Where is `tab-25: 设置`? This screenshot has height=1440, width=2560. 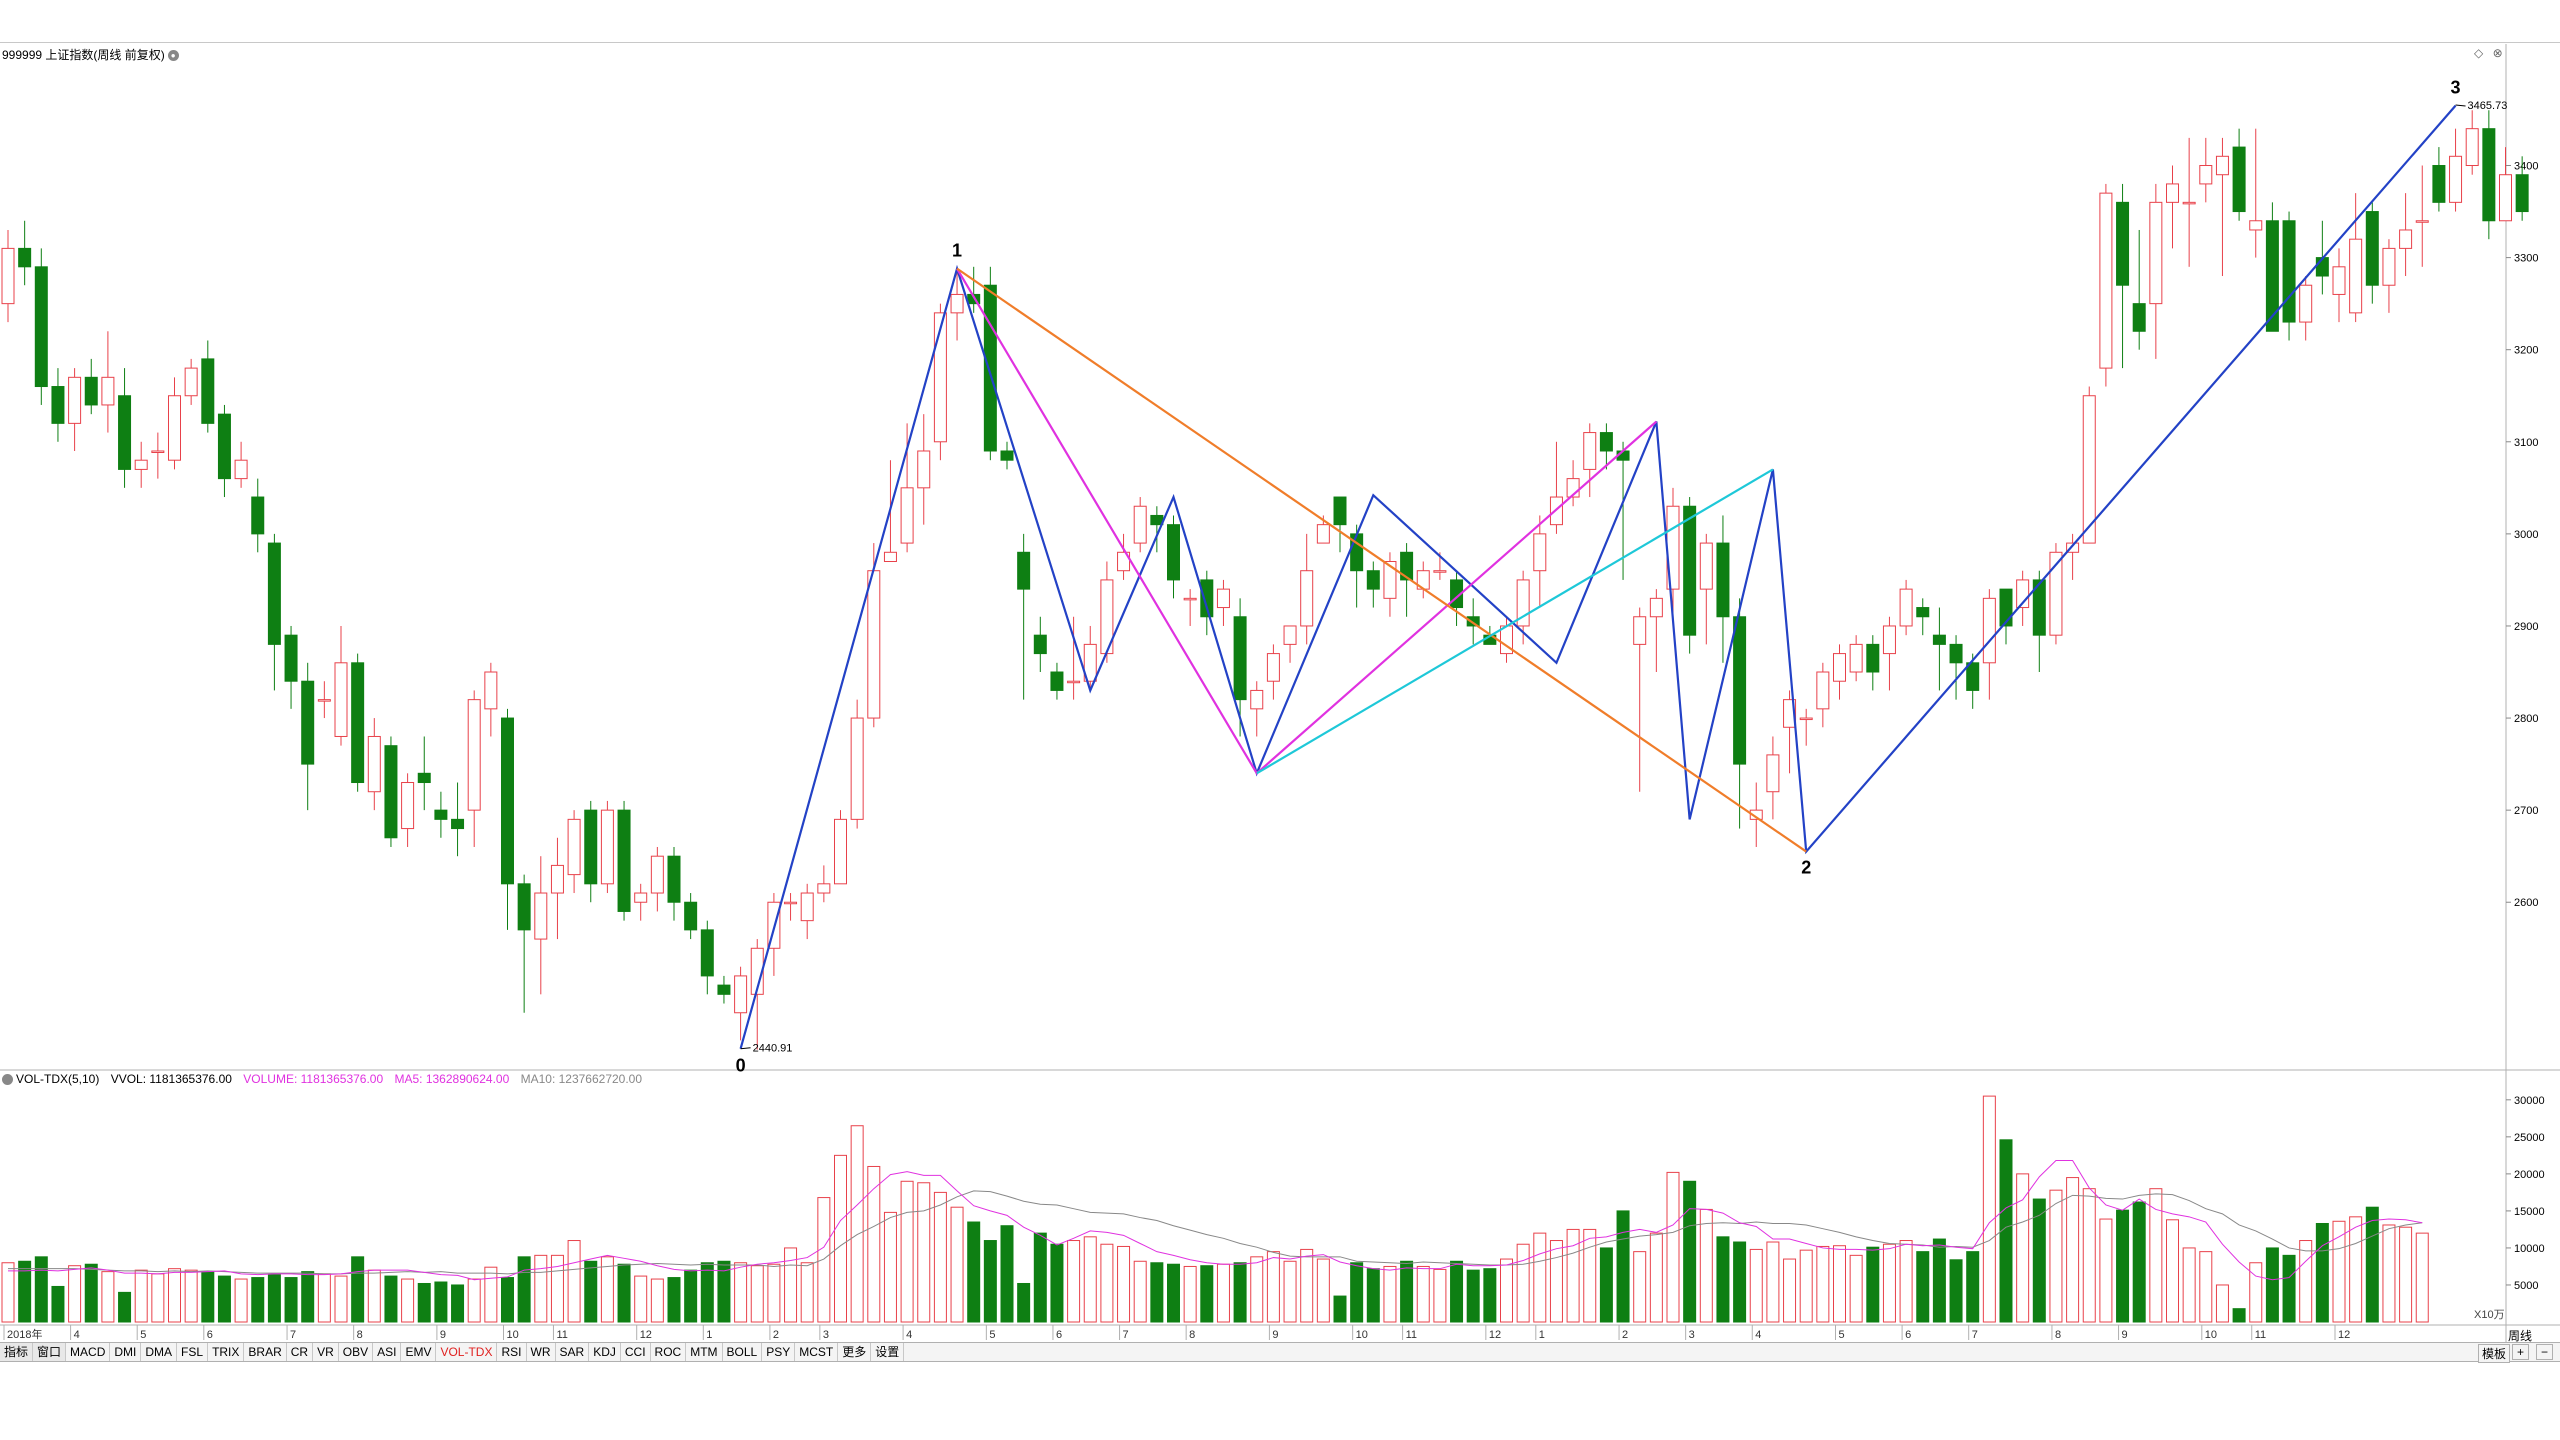
tab-25: 设置 is located at coordinates (888, 1352).